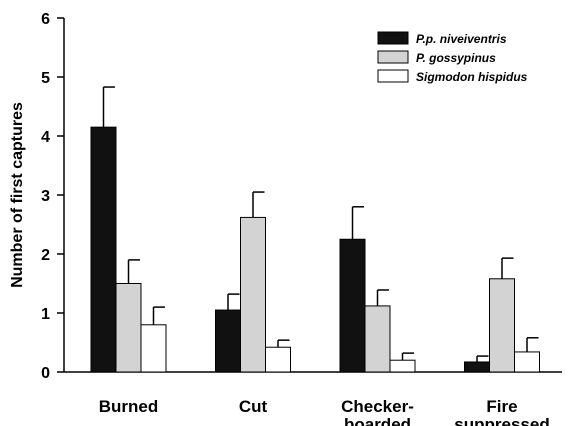 This screenshot has width=573, height=426. Describe the element at coordinates (129, 406) in the screenshot. I see `category-label: Burned` at that location.